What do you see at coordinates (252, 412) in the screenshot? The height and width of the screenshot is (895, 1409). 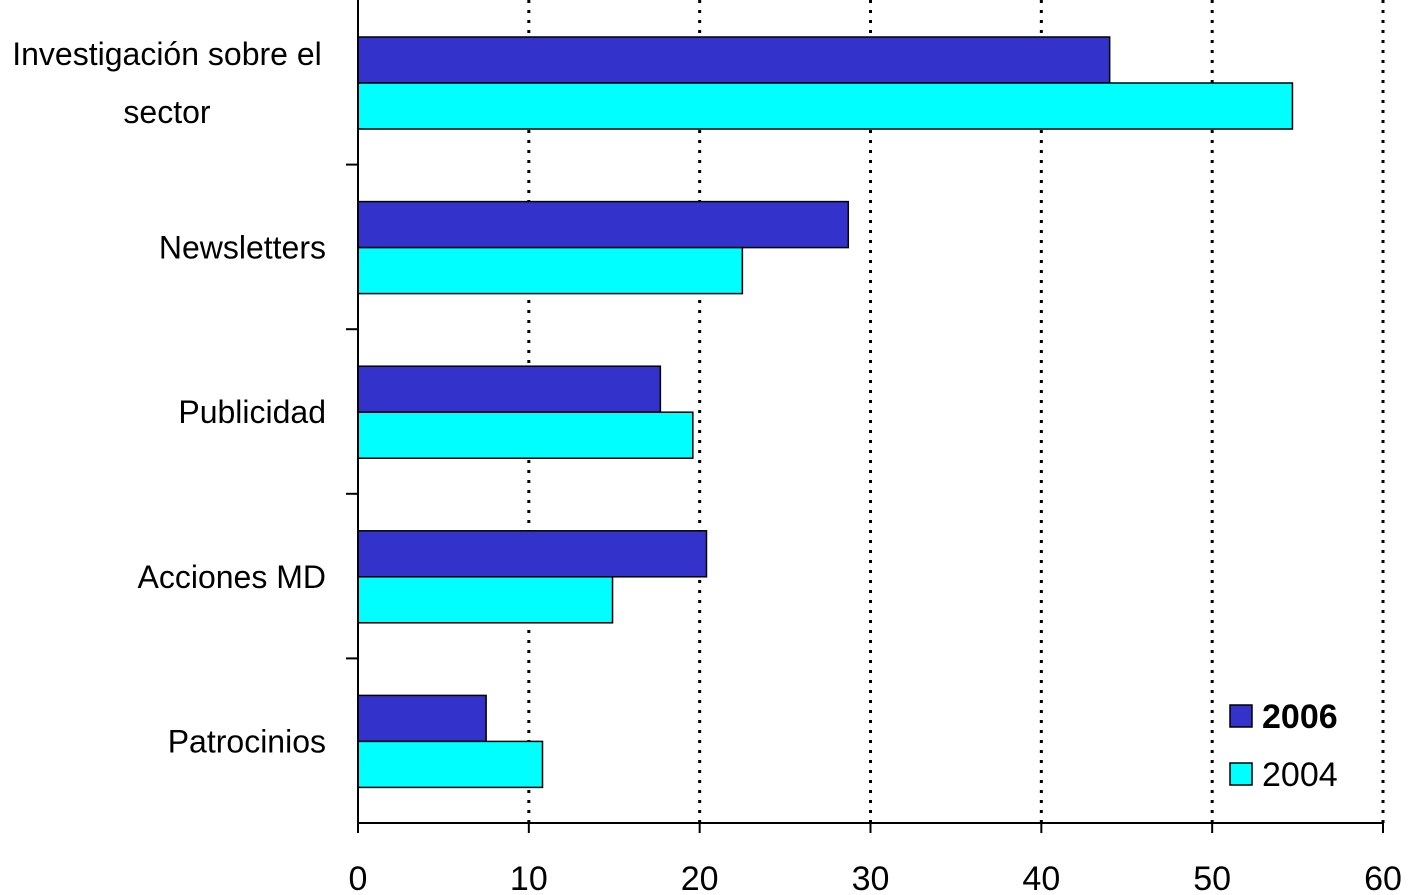 I see `category-label: Publicidad` at bounding box center [252, 412].